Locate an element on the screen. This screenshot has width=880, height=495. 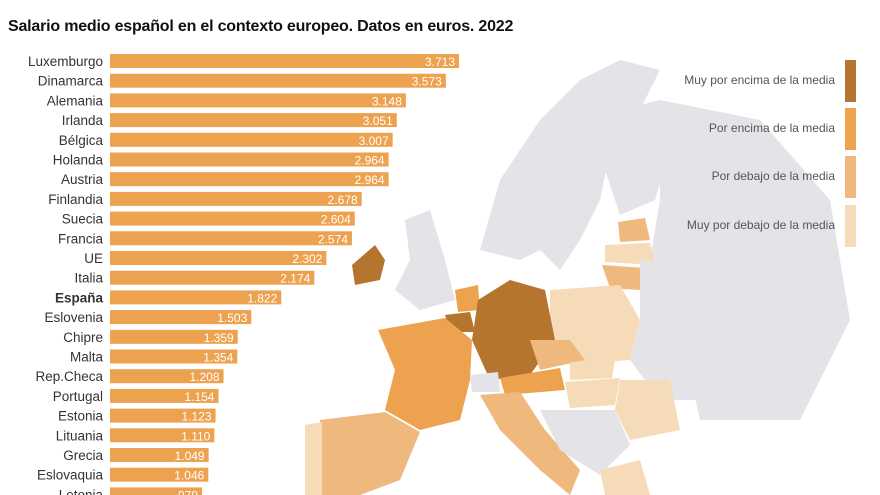
switzerland is located at coordinates (485, 382).